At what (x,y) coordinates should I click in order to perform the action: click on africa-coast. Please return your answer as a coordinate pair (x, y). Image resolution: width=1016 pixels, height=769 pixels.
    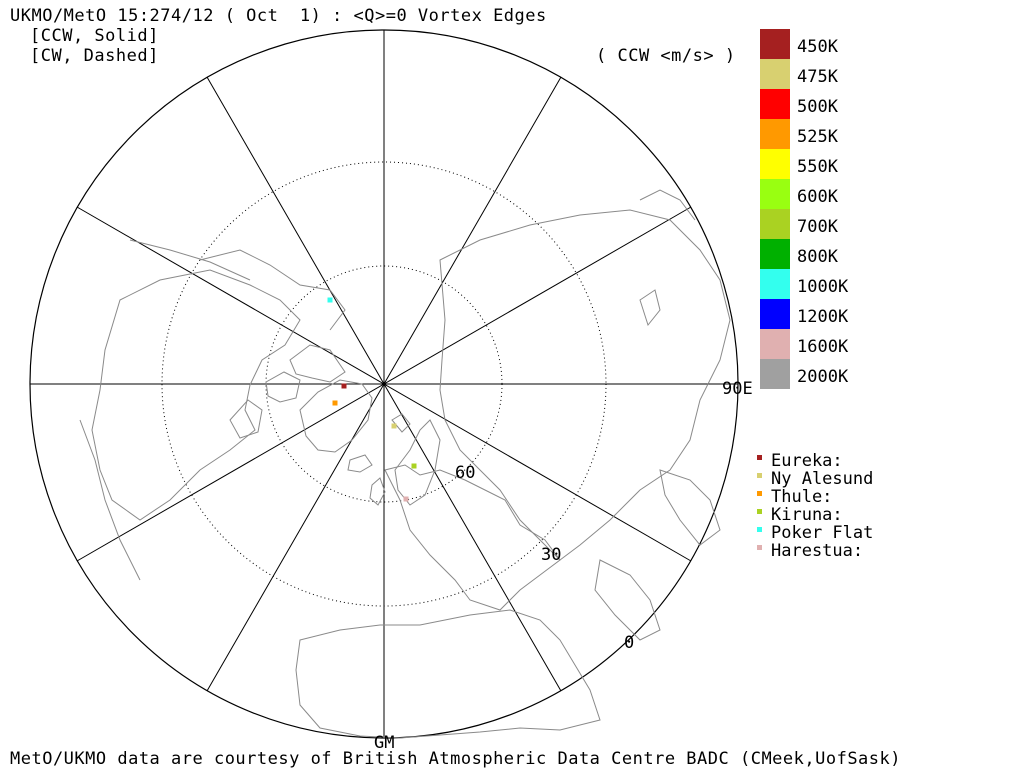
    Looking at the image, I should click on (448, 674).